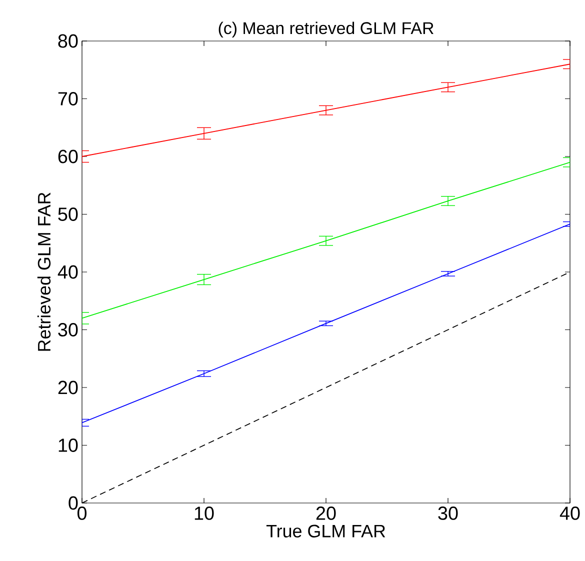  What do you see at coordinates (68, 41) in the screenshot?
I see `y-tick-label: 80` at bounding box center [68, 41].